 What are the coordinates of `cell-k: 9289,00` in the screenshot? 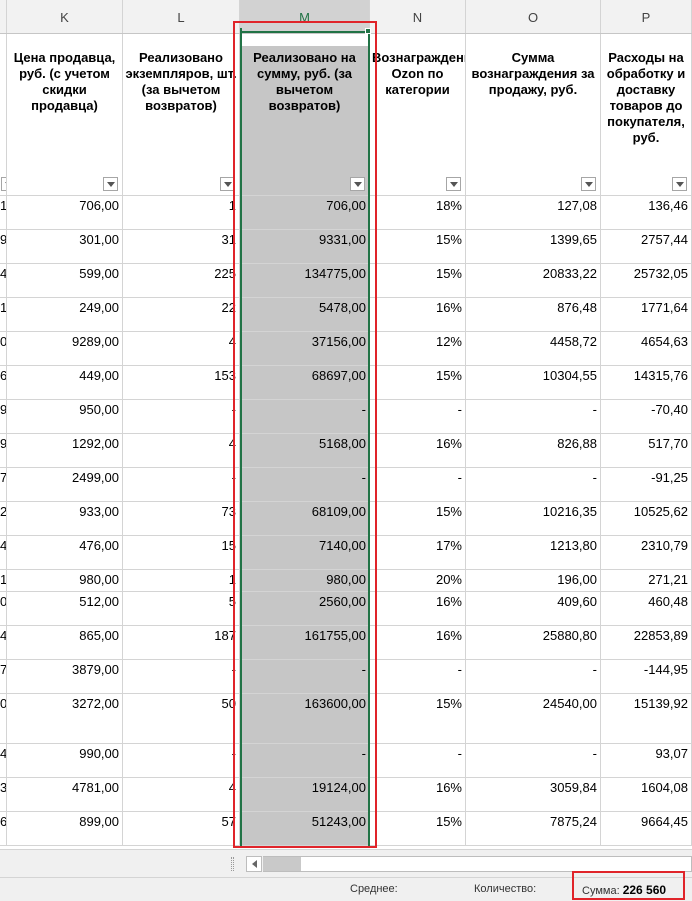 It's located at (65, 348).